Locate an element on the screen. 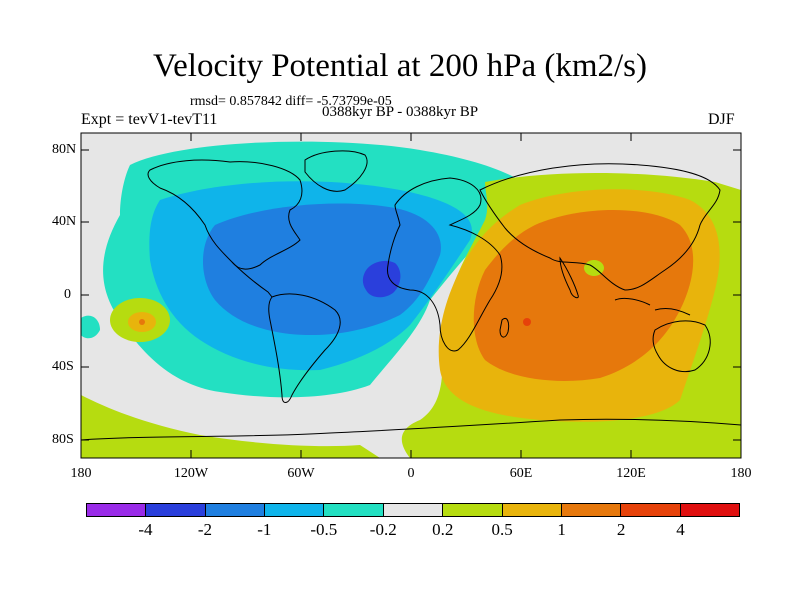  colorbar-level-label: -2 is located at coordinates (204, 529).